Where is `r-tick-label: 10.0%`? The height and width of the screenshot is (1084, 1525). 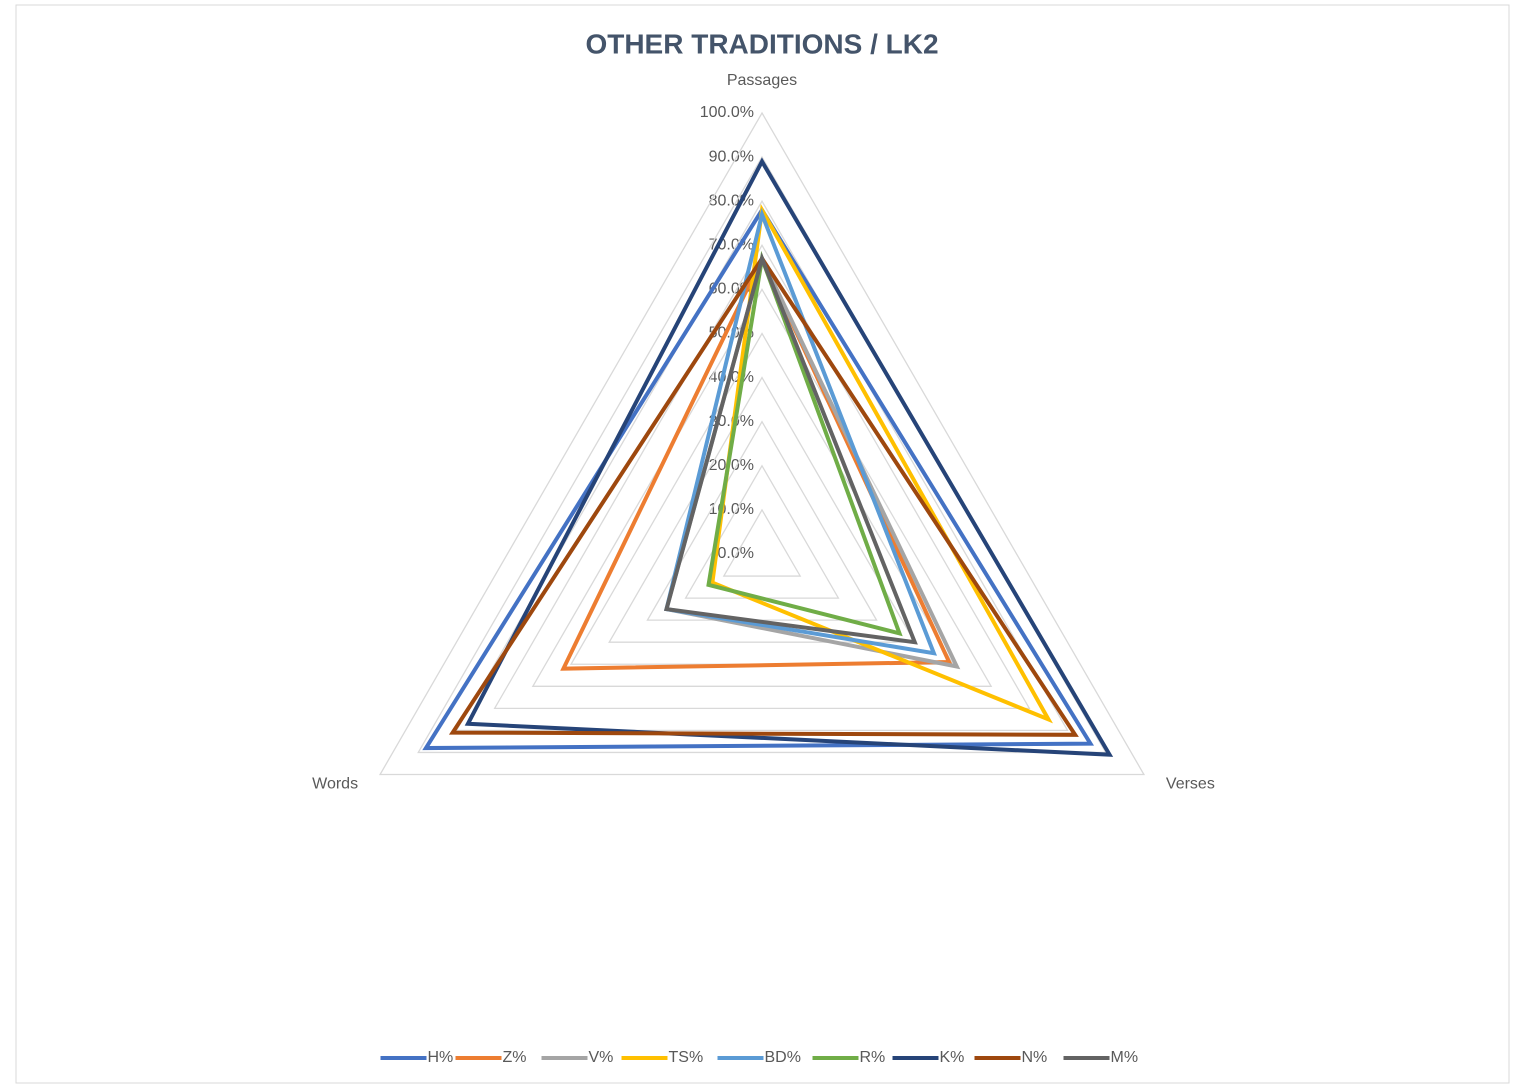 r-tick-label: 10.0% is located at coordinates (731, 509).